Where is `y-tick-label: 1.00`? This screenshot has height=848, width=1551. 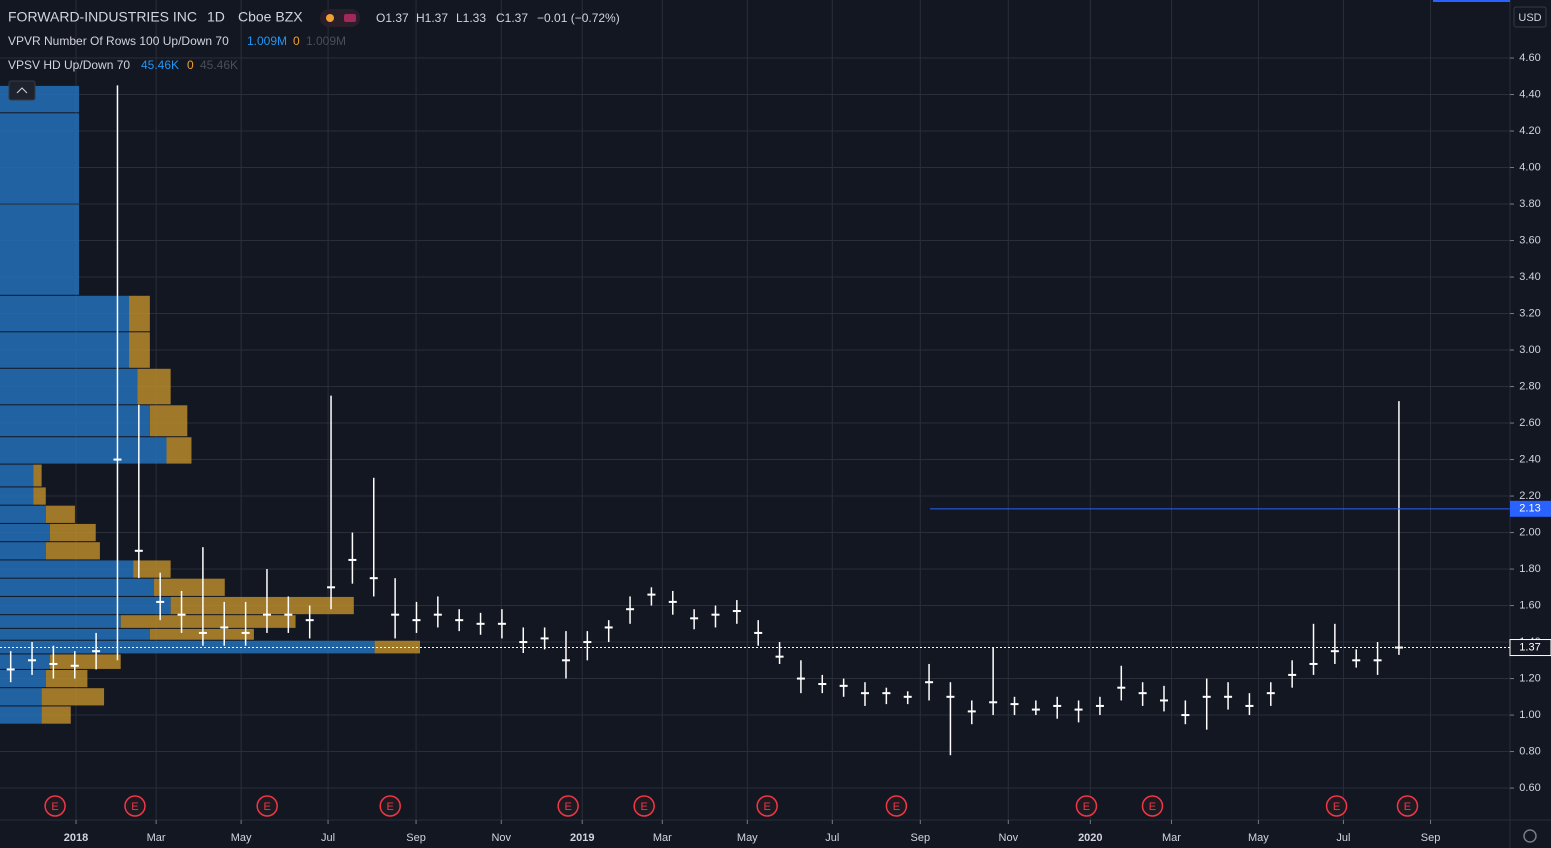
y-tick-label: 1.00 is located at coordinates (1529, 715).